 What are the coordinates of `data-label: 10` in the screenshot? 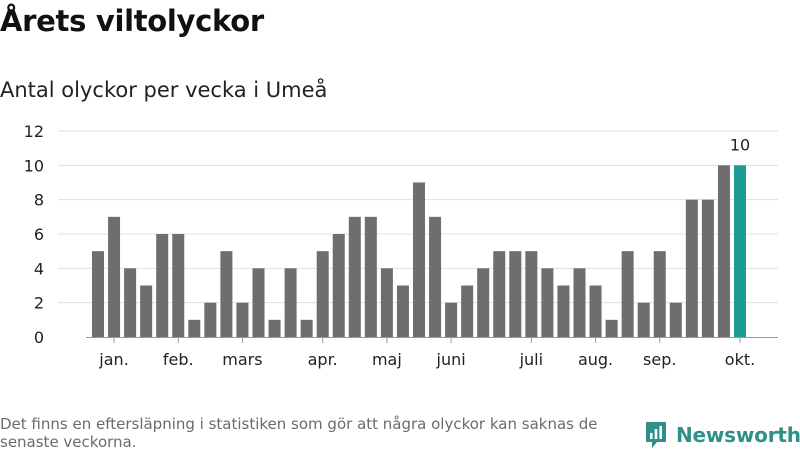 It's located at (740, 144).